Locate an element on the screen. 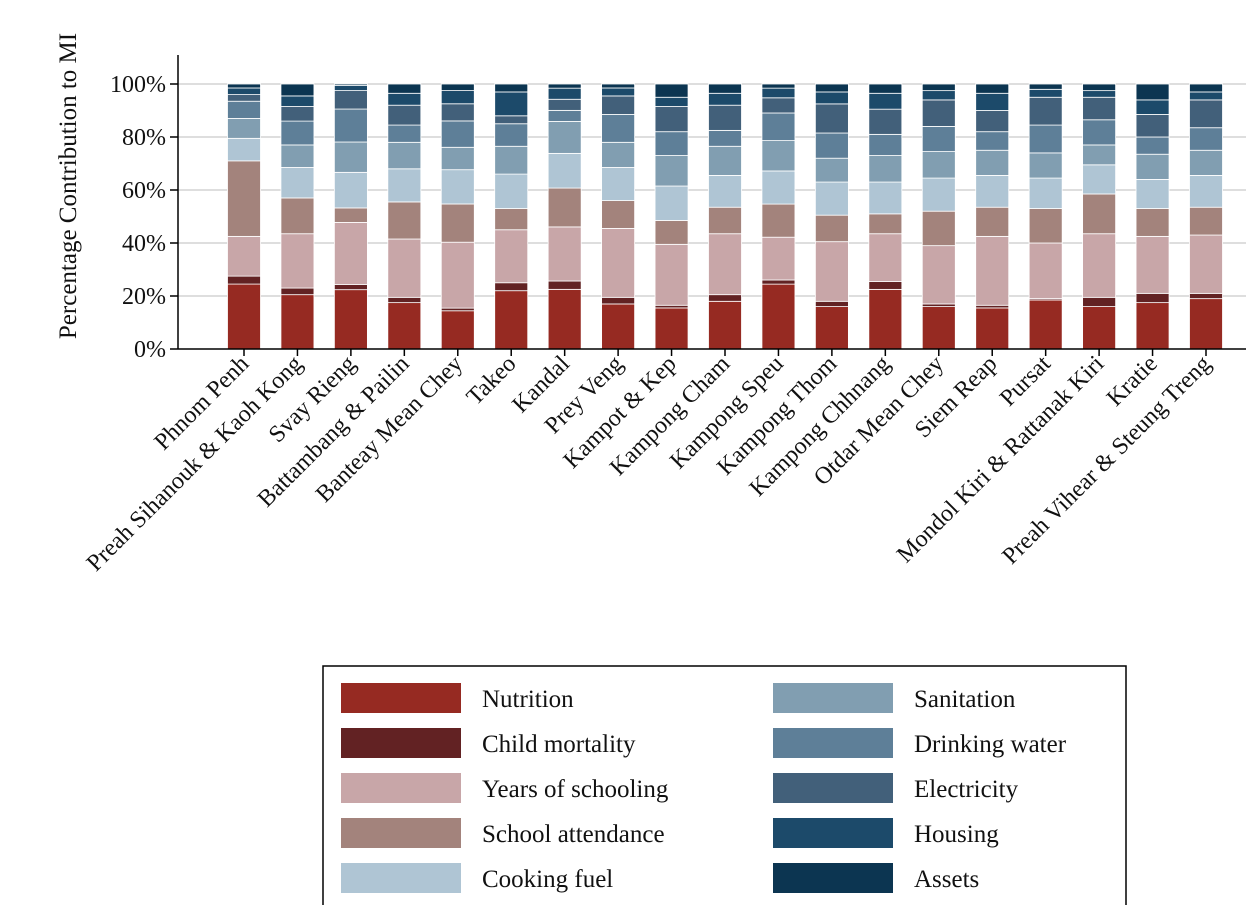  y-tick-label: 100% is located at coordinates (138, 85).